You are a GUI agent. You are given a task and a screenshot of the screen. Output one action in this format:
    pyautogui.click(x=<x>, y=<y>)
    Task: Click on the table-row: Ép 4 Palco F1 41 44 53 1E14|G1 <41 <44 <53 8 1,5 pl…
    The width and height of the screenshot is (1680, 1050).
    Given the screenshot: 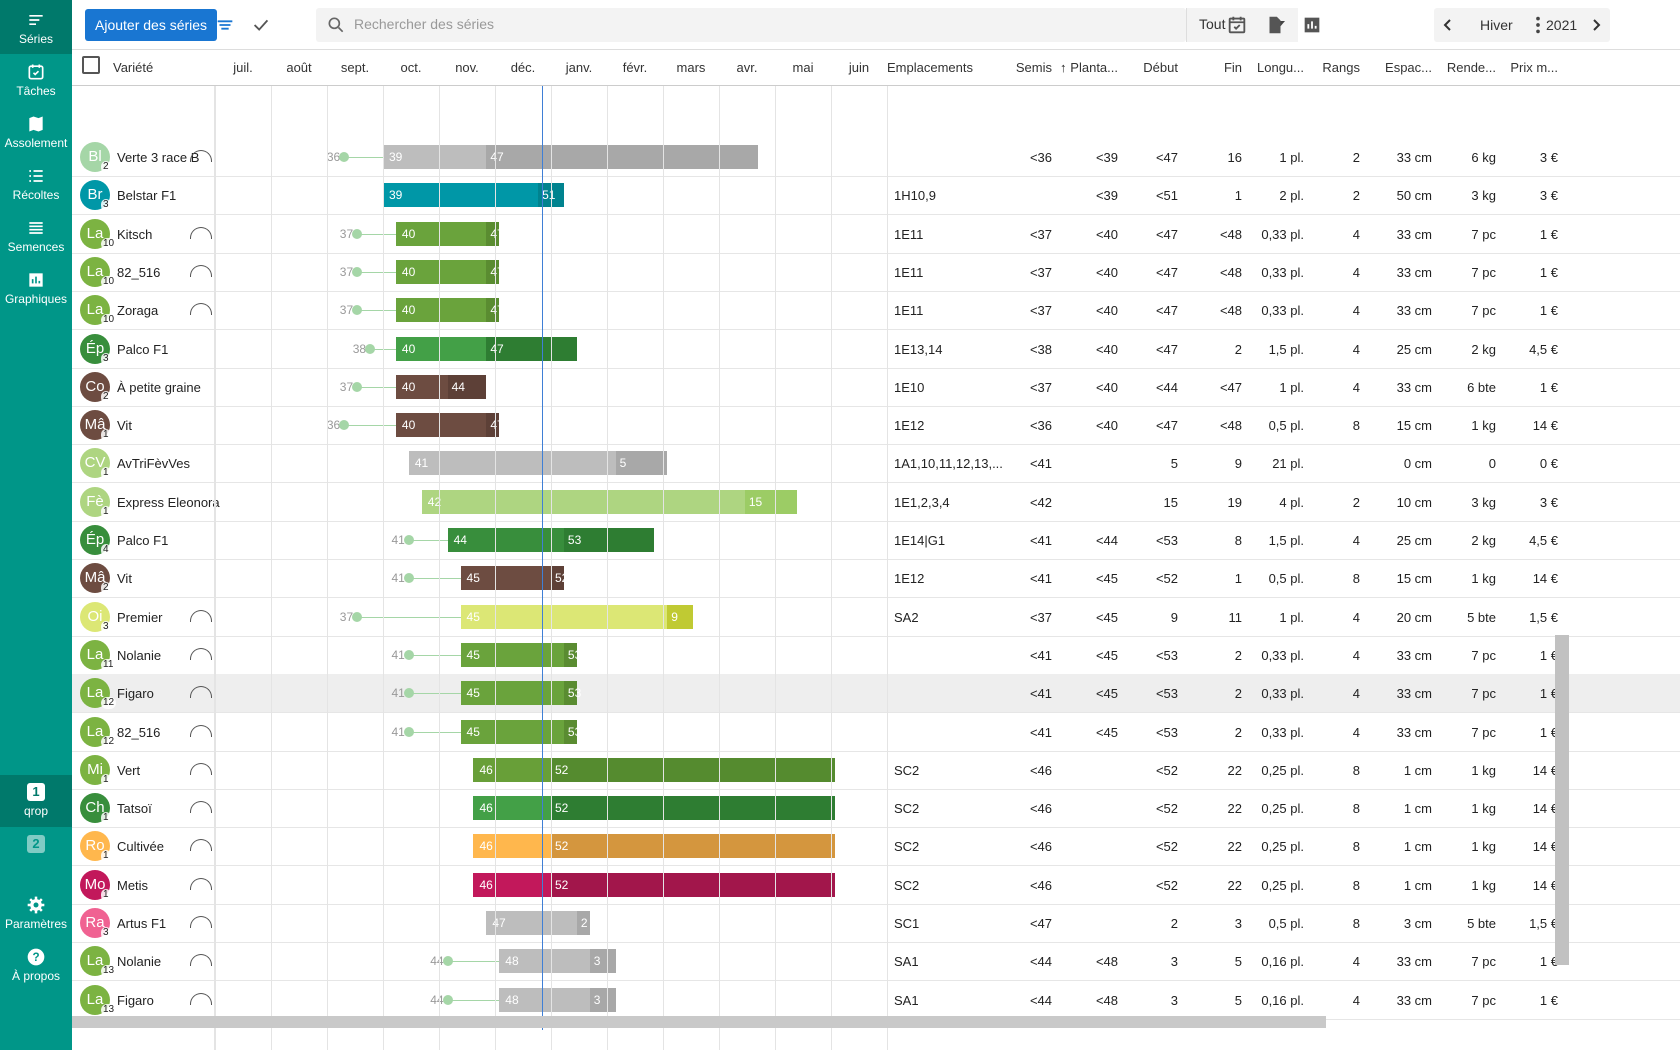 What is the action you would take?
    pyautogui.click(x=876, y=540)
    